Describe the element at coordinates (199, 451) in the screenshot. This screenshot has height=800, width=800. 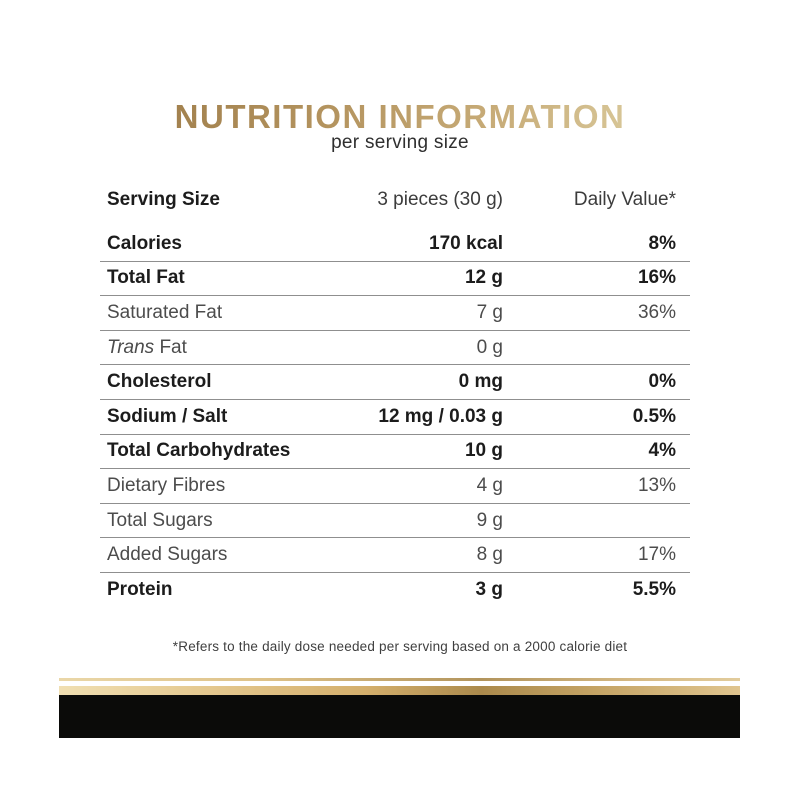
I see `row-label: Total Carbohydrates` at that location.